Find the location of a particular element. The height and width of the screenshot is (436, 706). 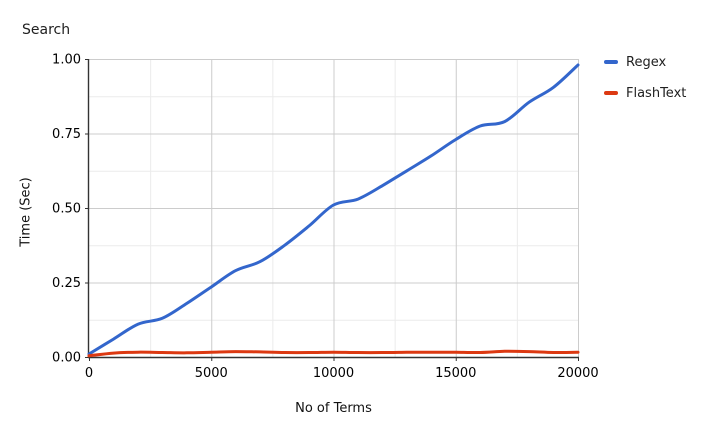

y-axis-title: Time (Sec) is located at coordinates (26, 212).